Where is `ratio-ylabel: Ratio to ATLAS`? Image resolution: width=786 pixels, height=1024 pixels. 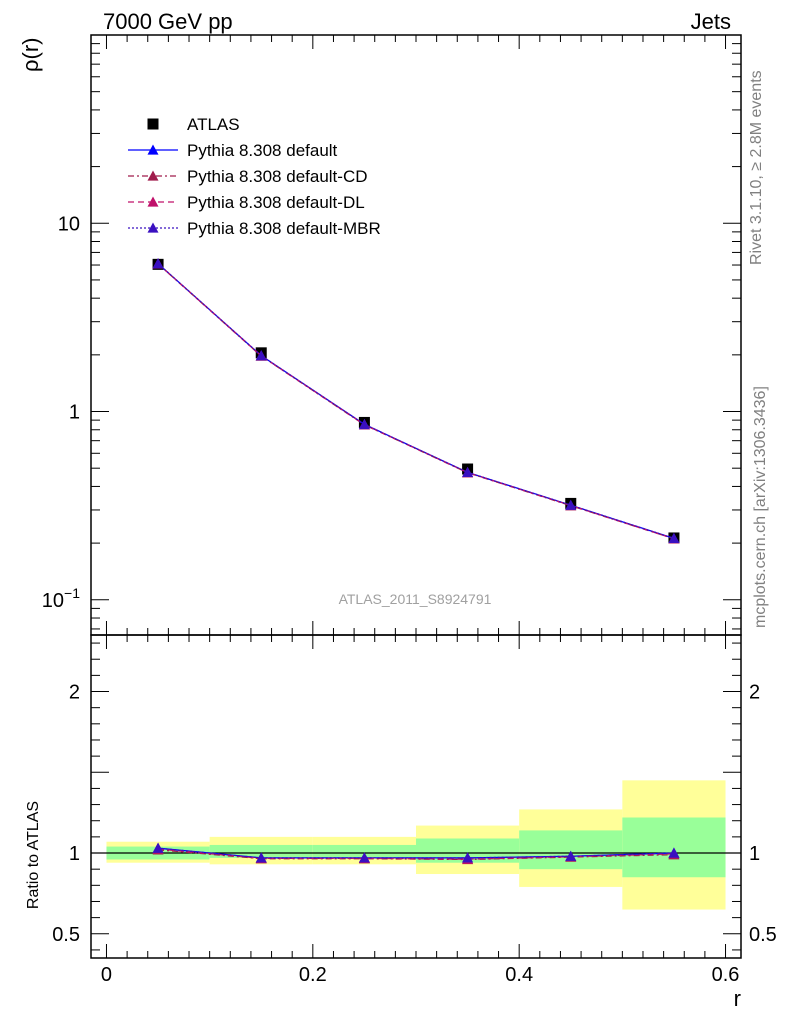
ratio-ylabel: Ratio to ATLAS is located at coordinates (33, 855).